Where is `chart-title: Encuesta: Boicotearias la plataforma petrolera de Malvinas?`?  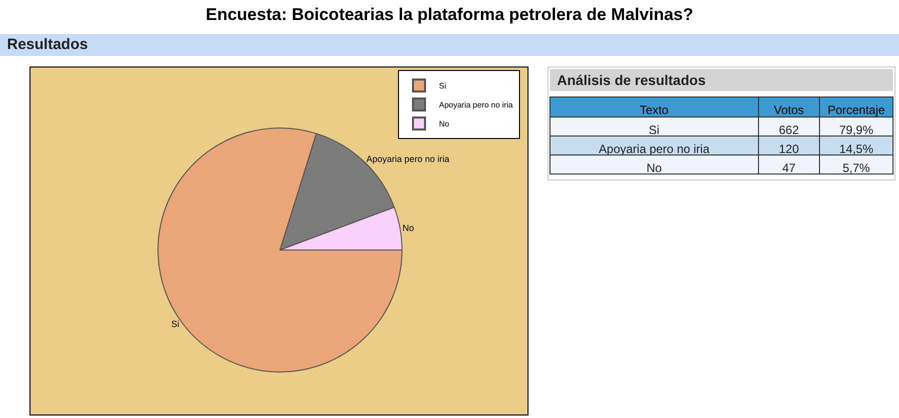 chart-title: Encuesta: Boicotearias la plataforma petrolera de Malvinas? is located at coordinates (450, 14).